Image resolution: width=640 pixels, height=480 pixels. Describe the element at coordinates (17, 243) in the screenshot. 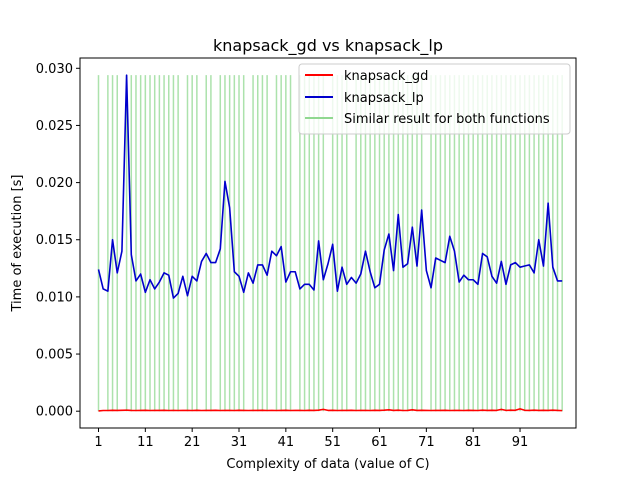

I see `y-axis-title: Time of execution [s]` at that location.